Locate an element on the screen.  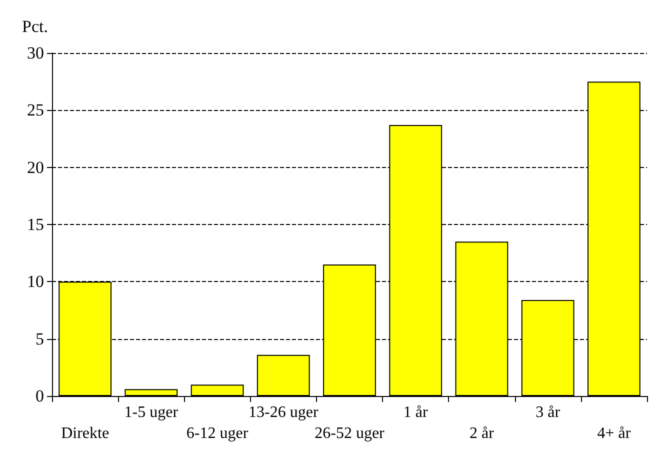
x-tick-label: 1 år is located at coordinates (415, 412).